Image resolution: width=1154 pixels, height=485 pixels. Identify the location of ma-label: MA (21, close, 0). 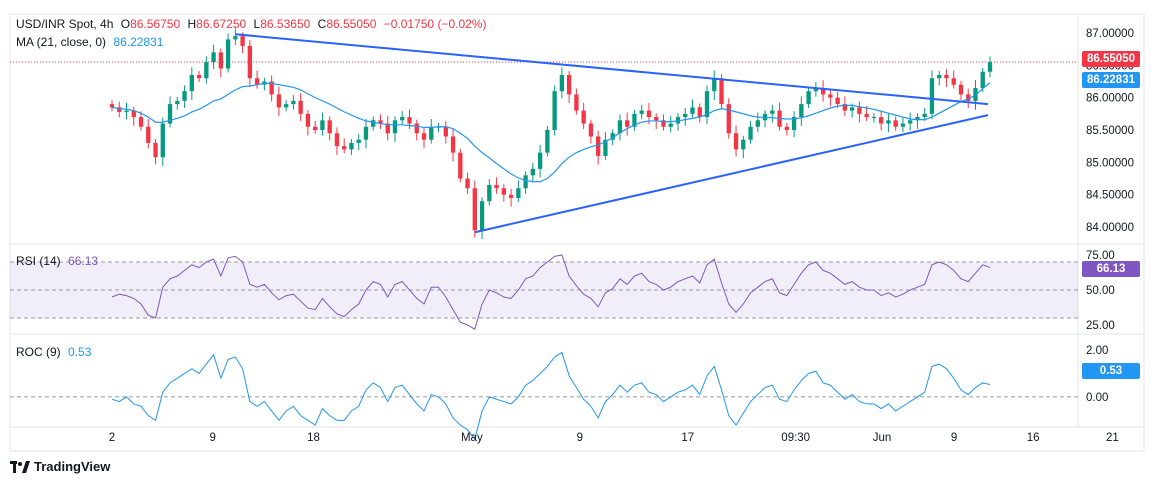
(61, 42).